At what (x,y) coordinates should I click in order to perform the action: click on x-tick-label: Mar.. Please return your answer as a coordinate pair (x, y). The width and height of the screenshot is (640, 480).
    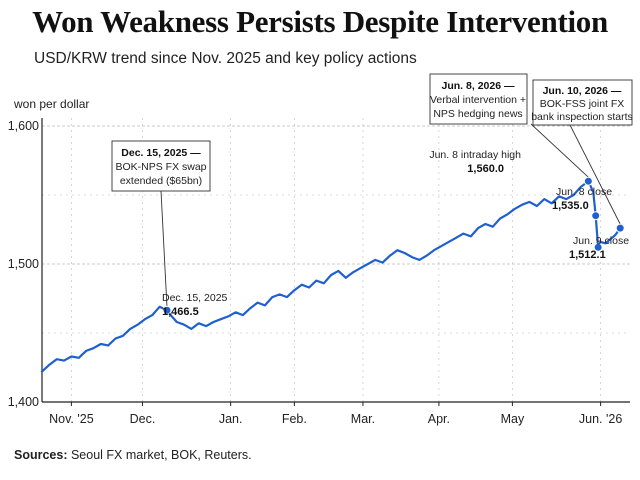
    Looking at the image, I should click on (363, 419).